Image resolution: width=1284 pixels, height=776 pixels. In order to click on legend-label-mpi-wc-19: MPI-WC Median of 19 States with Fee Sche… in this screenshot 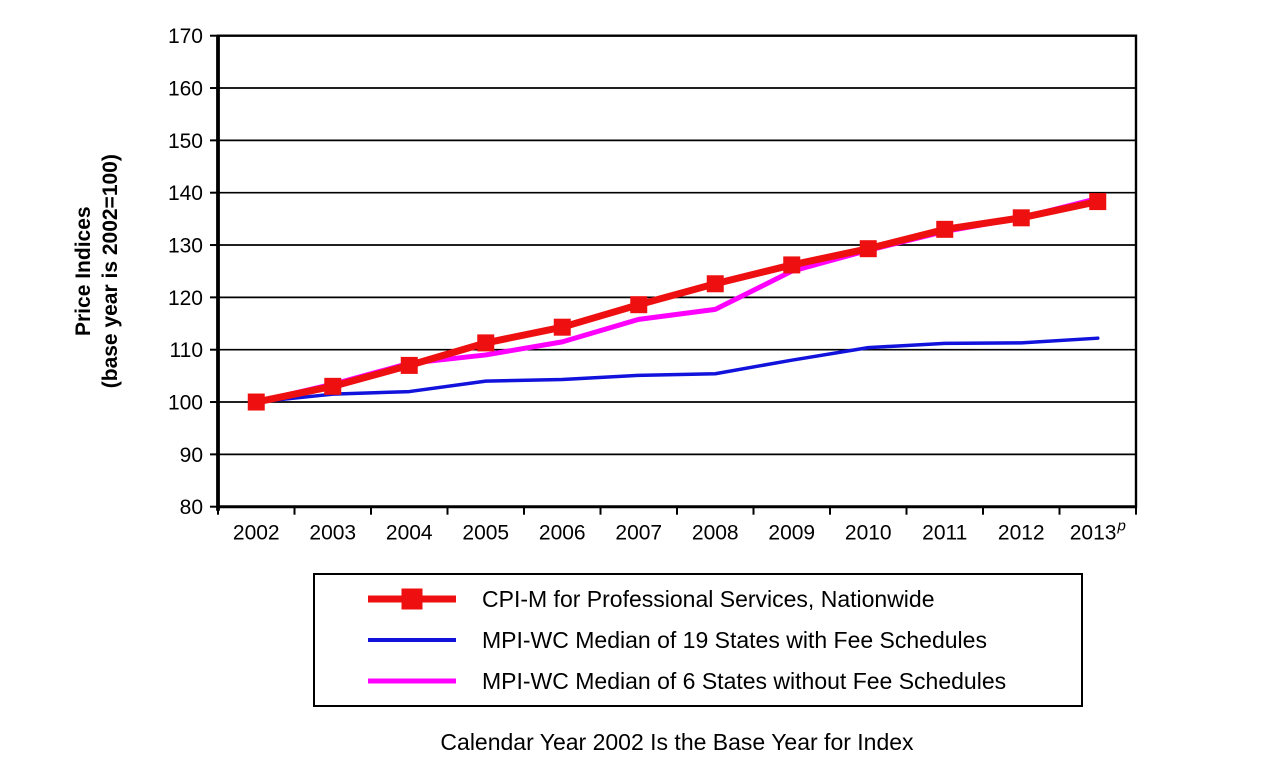, I will do `click(734, 639)`.